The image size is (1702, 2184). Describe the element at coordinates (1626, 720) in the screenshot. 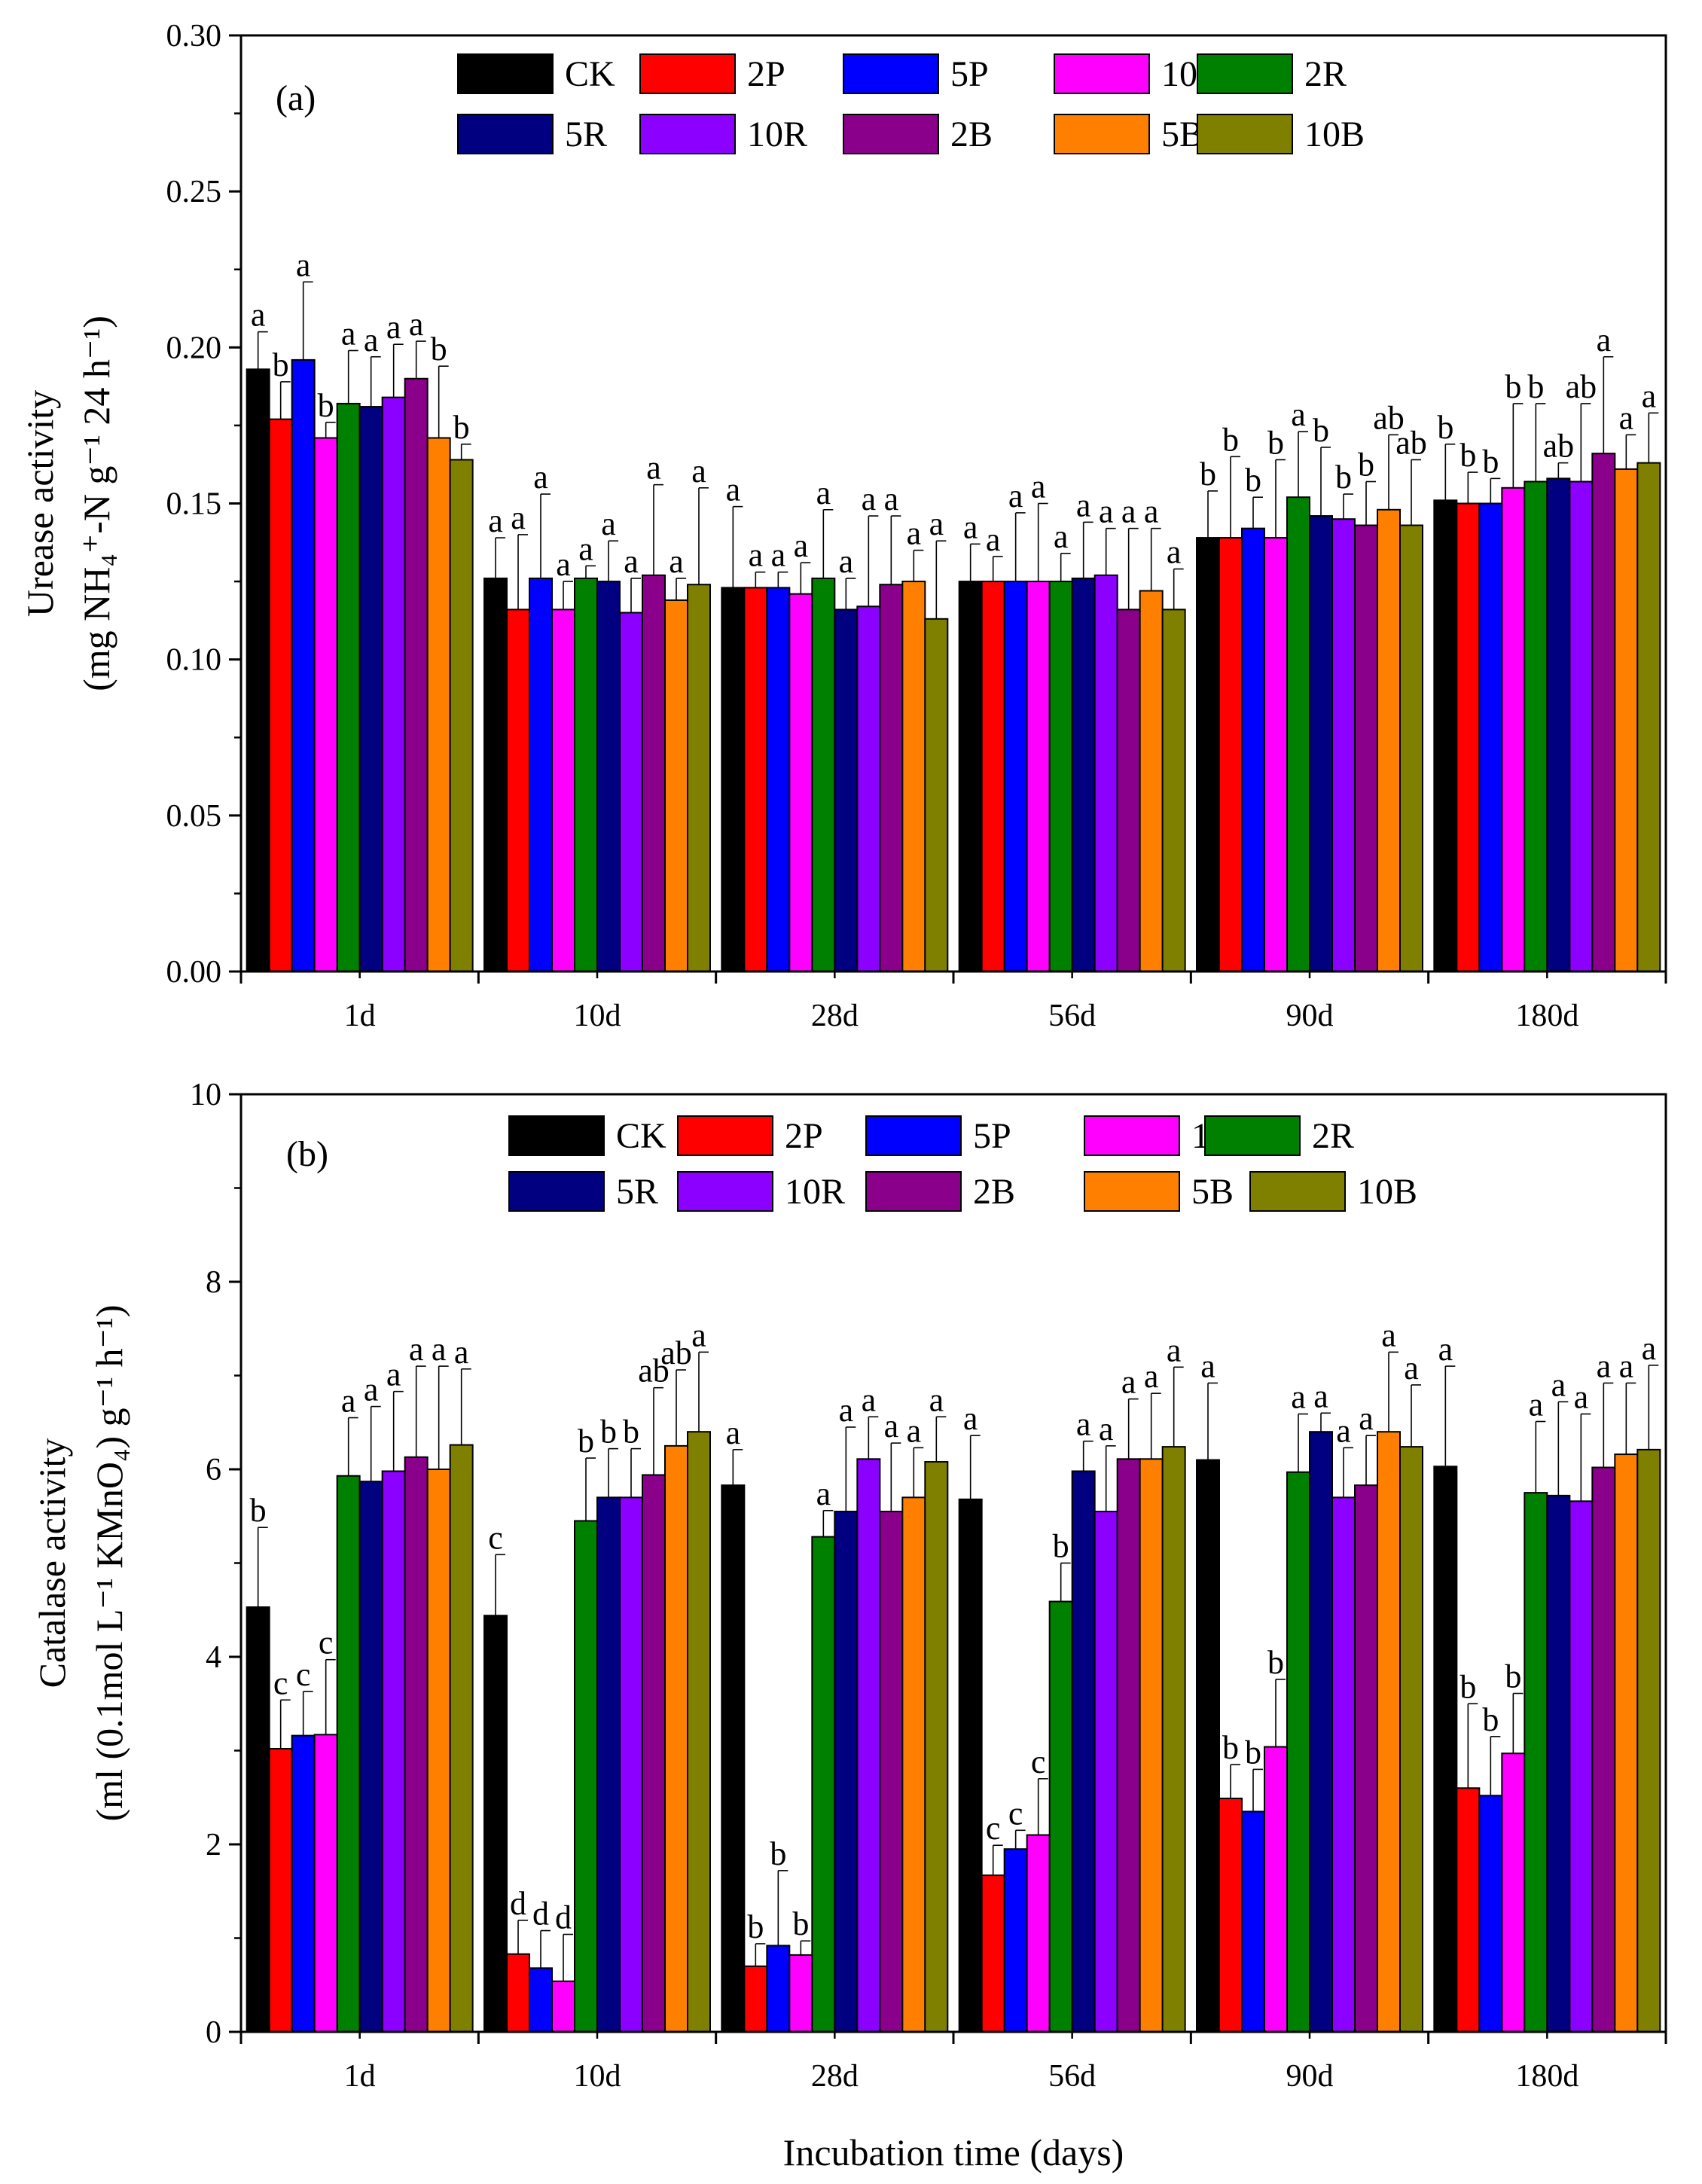

I see `bar-5B-180d` at that location.